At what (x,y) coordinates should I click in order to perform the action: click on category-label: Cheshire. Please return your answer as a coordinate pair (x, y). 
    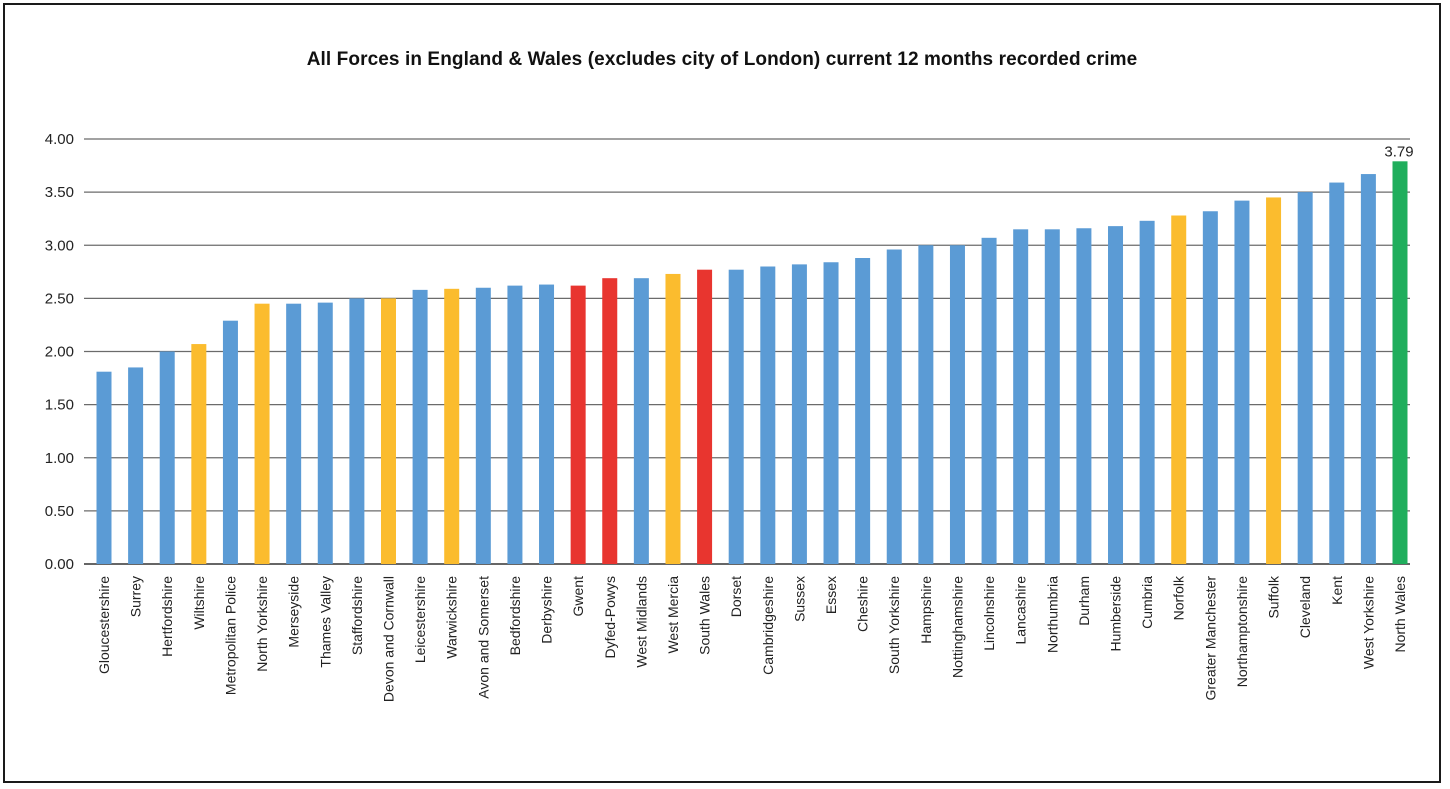
    Looking at the image, I should click on (863, 604).